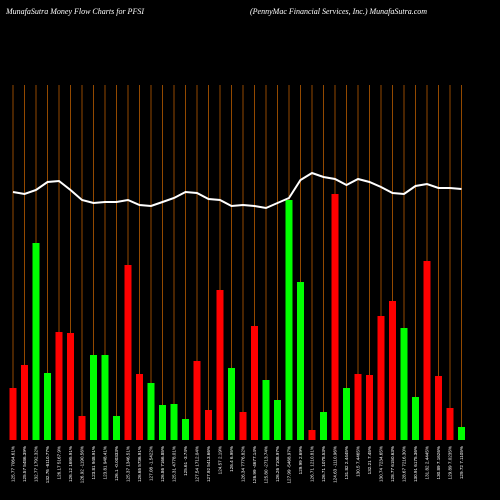  Describe the element at coordinates (404, 464) in the screenshot. I see `x-tick-label: 128.67 7216.30%` at that location.